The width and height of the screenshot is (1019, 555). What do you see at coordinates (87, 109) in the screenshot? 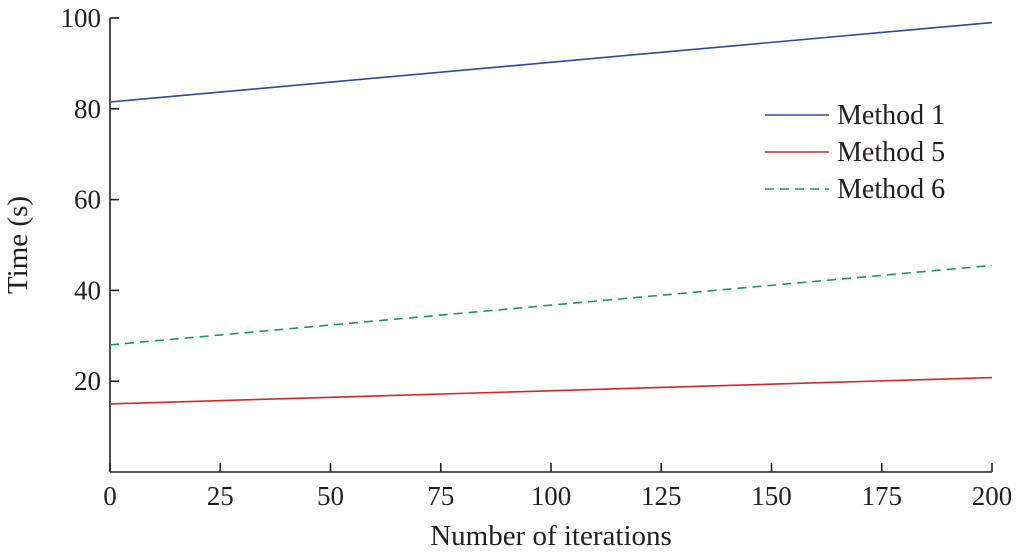
I see `y-tick-label: 80` at bounding box center [87, 109].